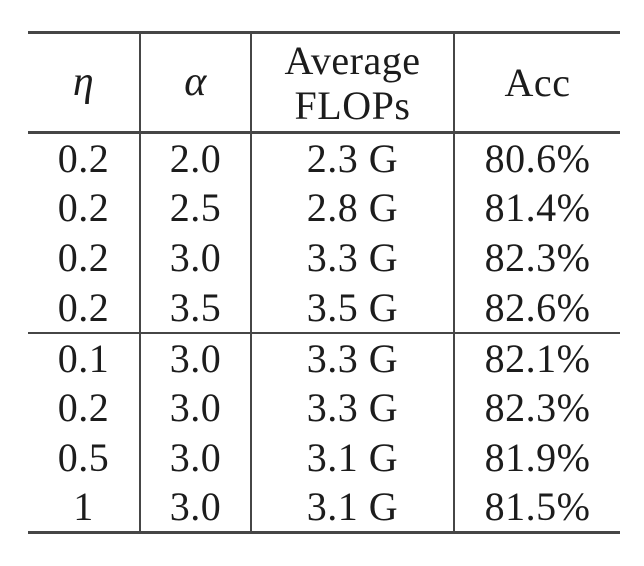 The width and height of the screenshot is (644, 566). What do you see at coordinates (84, 508) in the screenshot?
I see `eta-cell: 1` at bounding box center [84, 508].